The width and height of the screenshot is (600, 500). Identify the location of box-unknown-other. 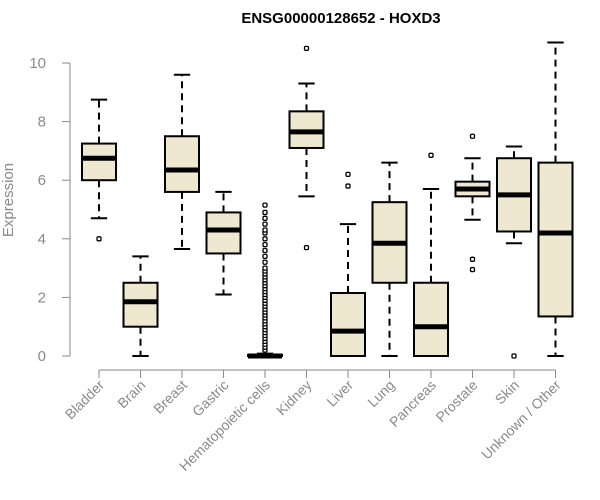
(555, 199).